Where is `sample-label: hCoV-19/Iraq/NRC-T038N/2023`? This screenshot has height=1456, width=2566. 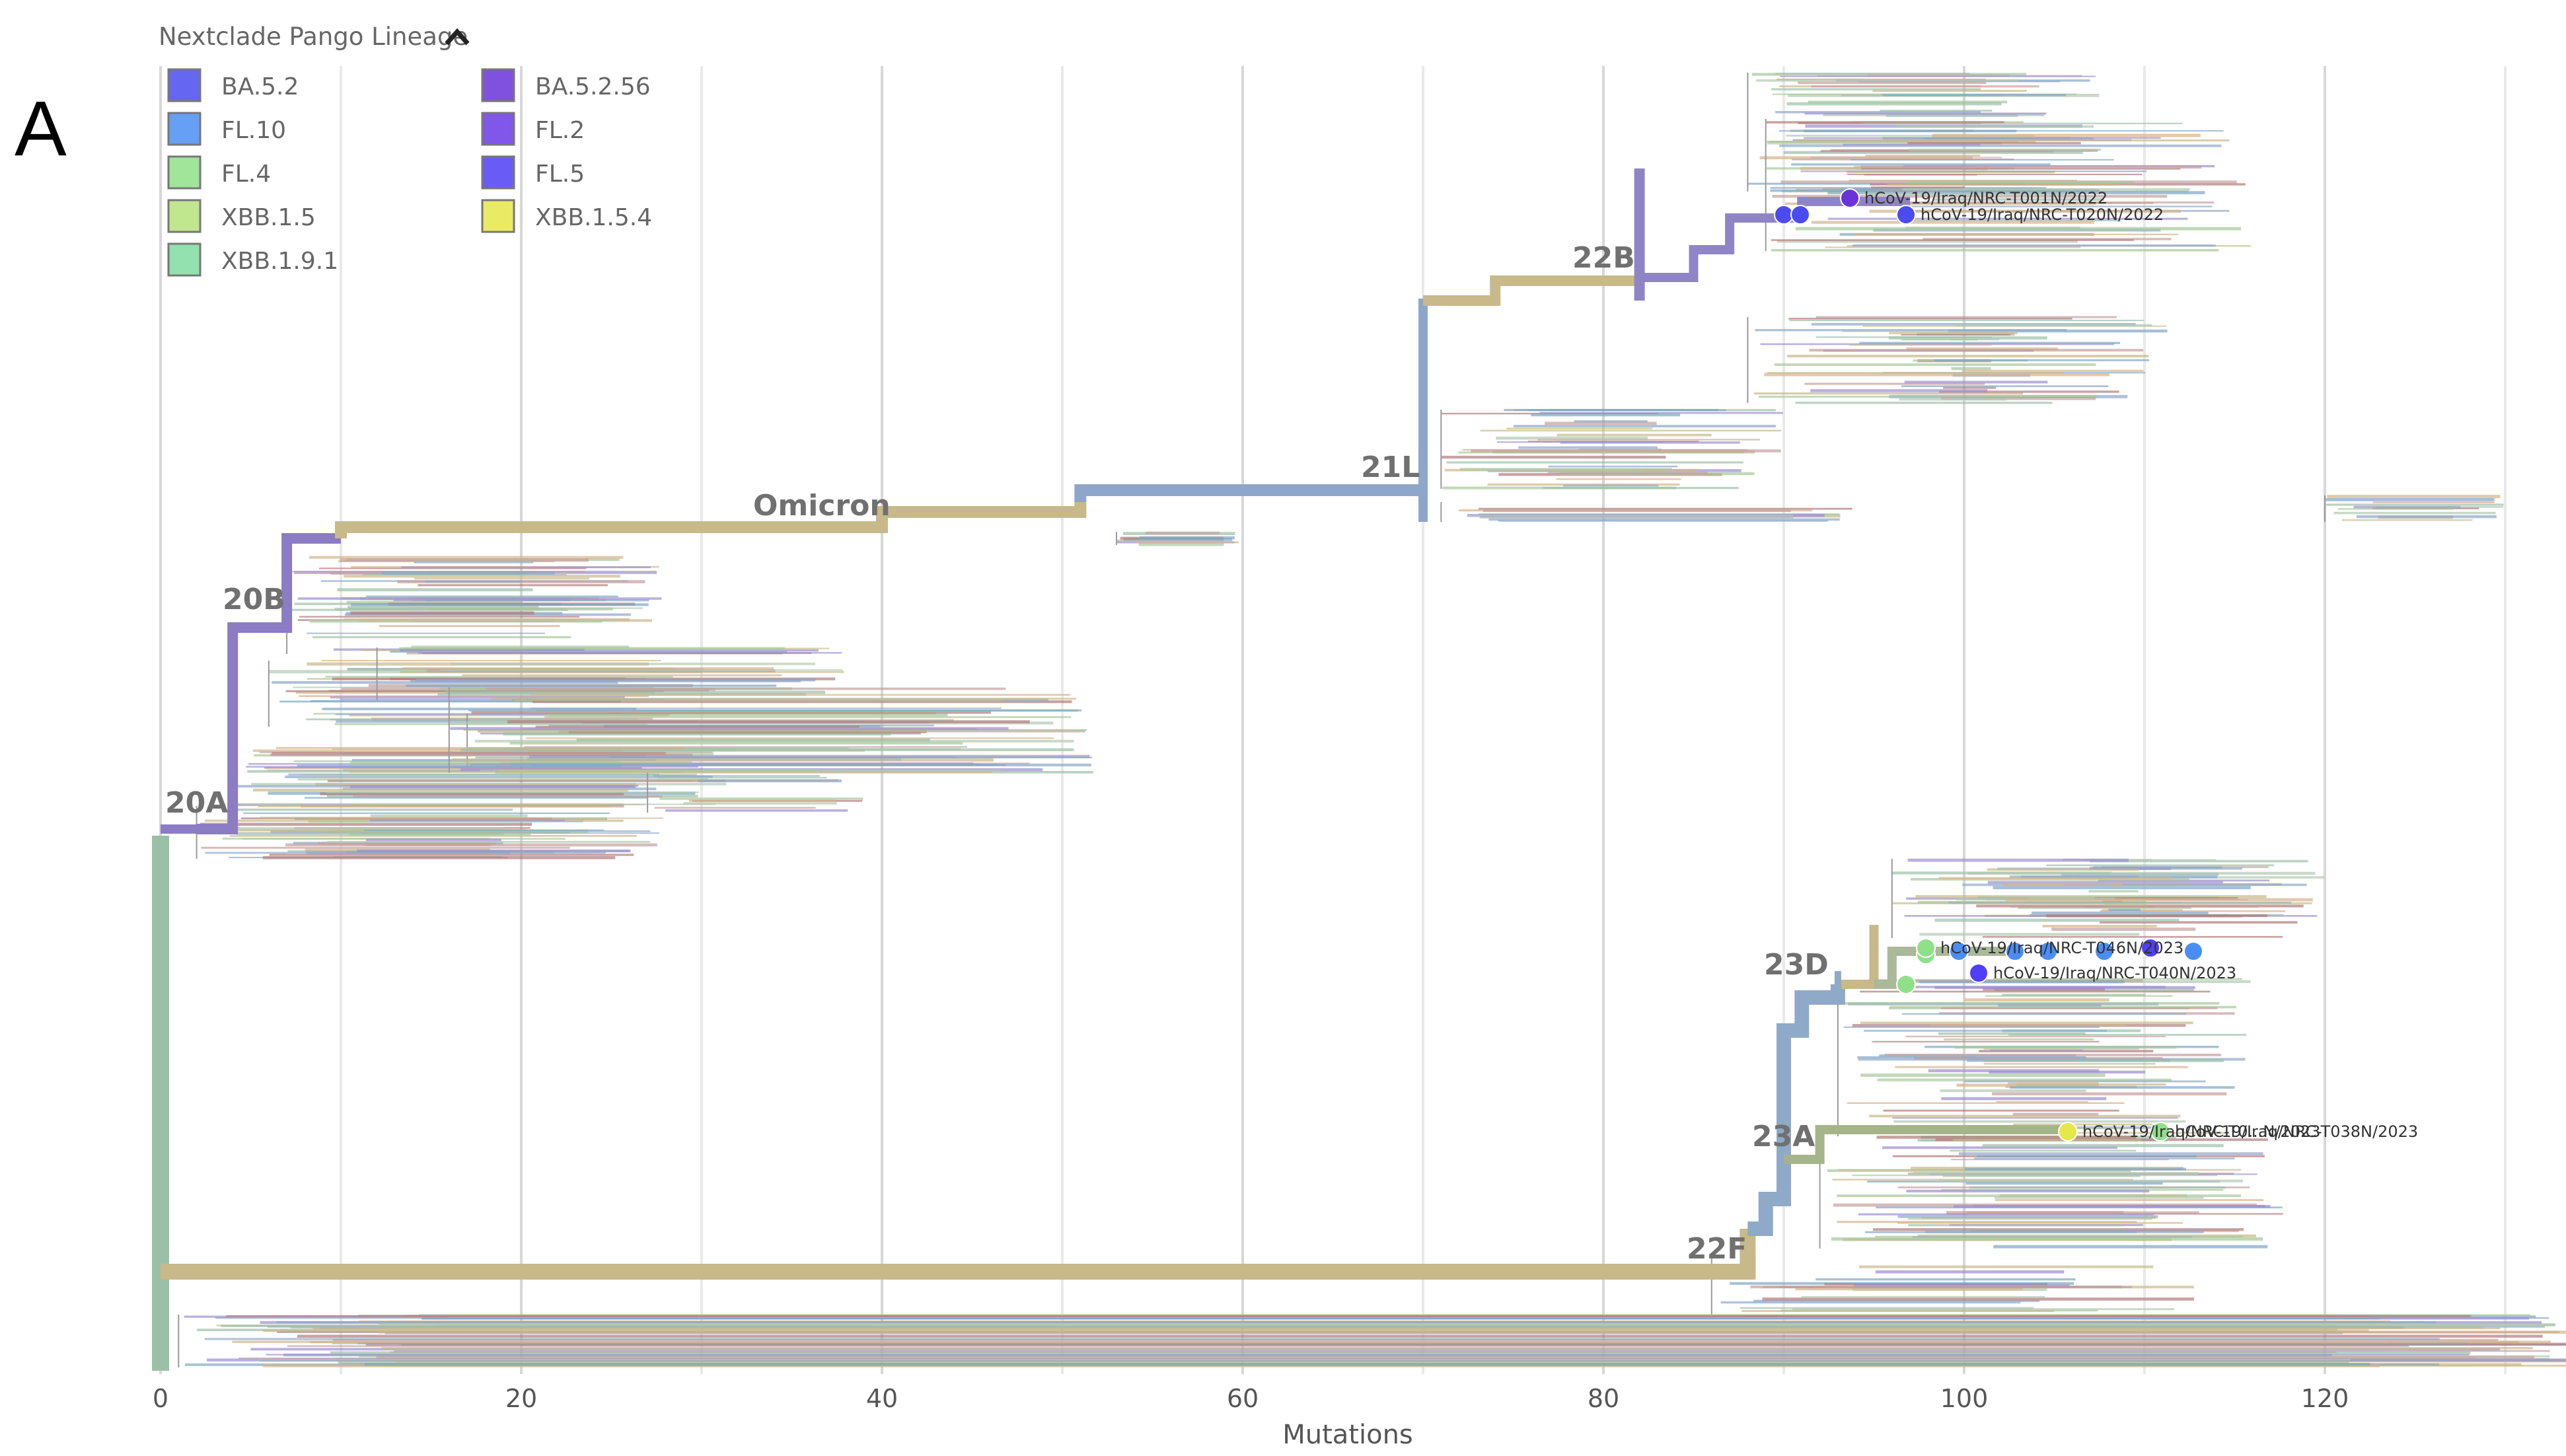
sample-label: hCoV-19/Iraq/NRC-T038N/2023 is located at coordinates (2296, 1131).